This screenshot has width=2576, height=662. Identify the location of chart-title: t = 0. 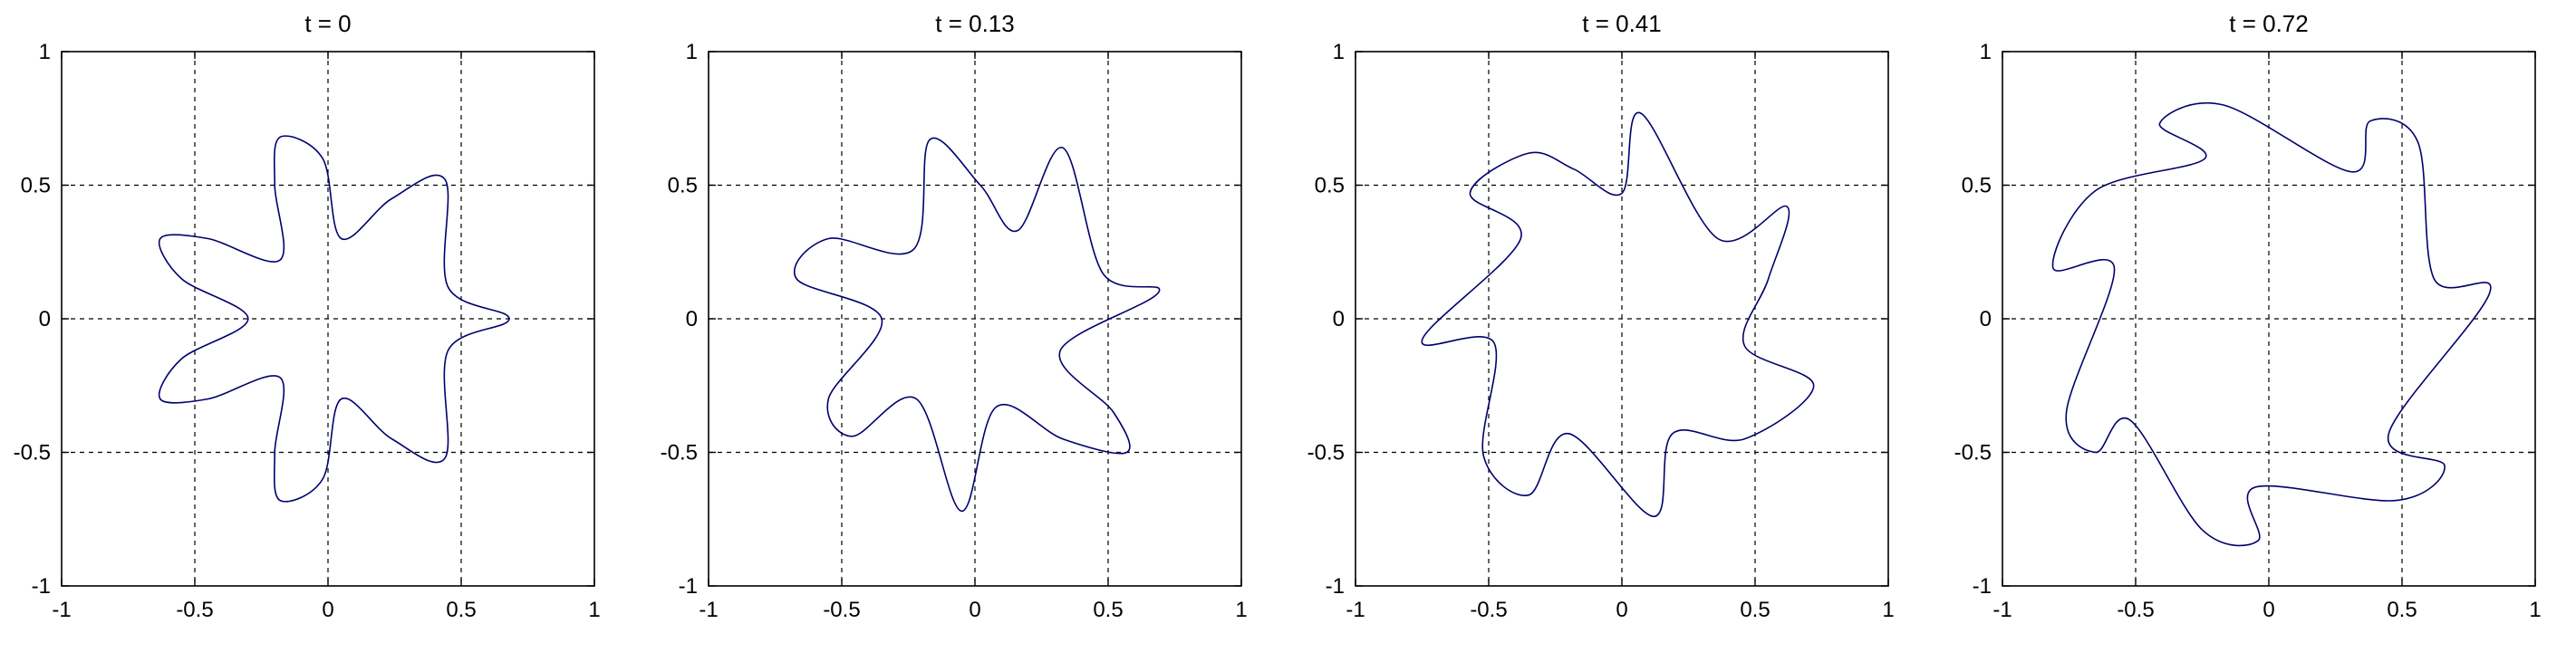
(327, 24).